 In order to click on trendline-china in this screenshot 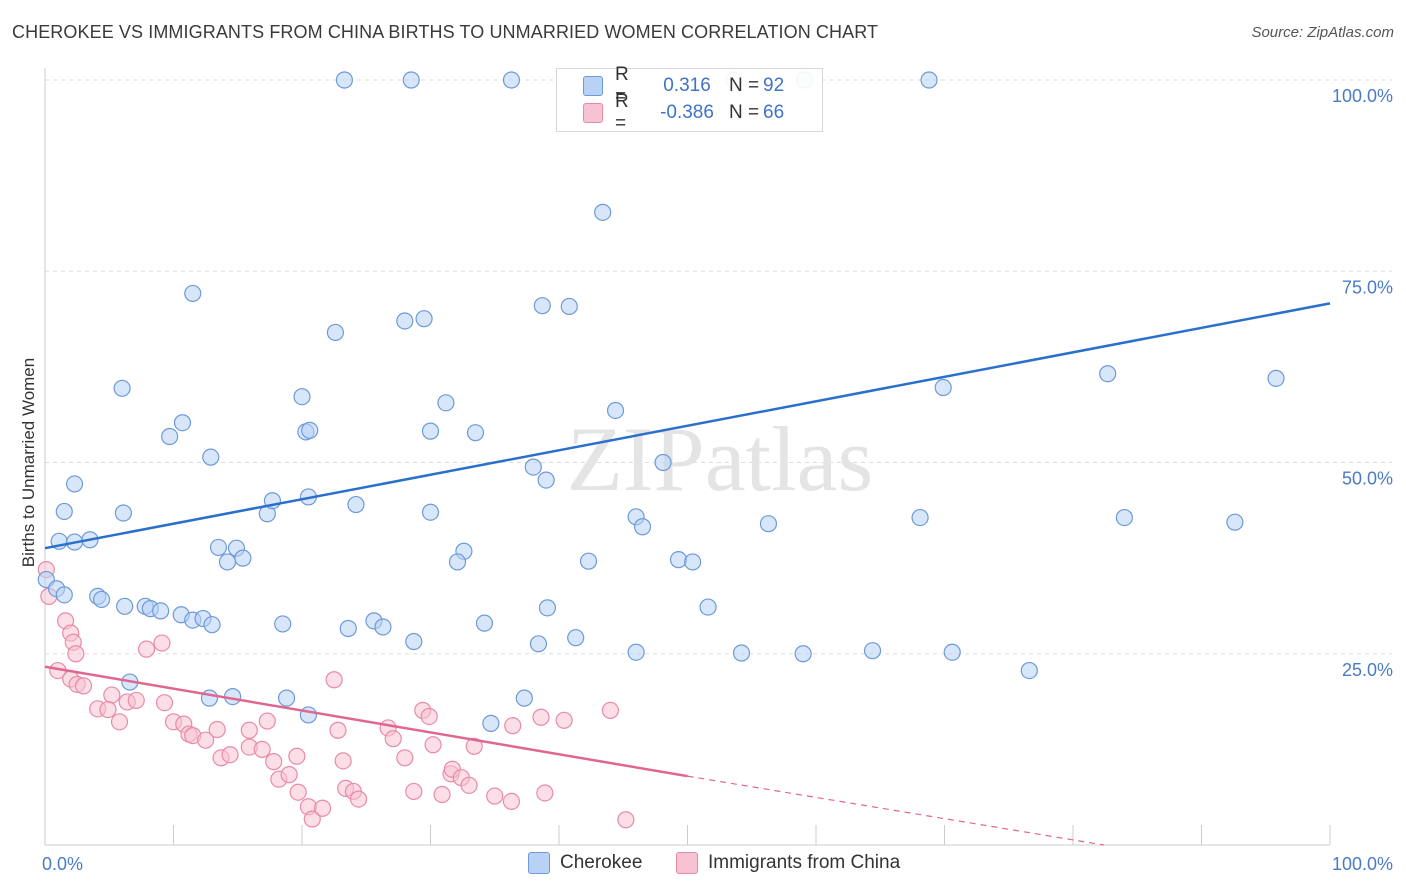, I will do `click(366, 721)`.